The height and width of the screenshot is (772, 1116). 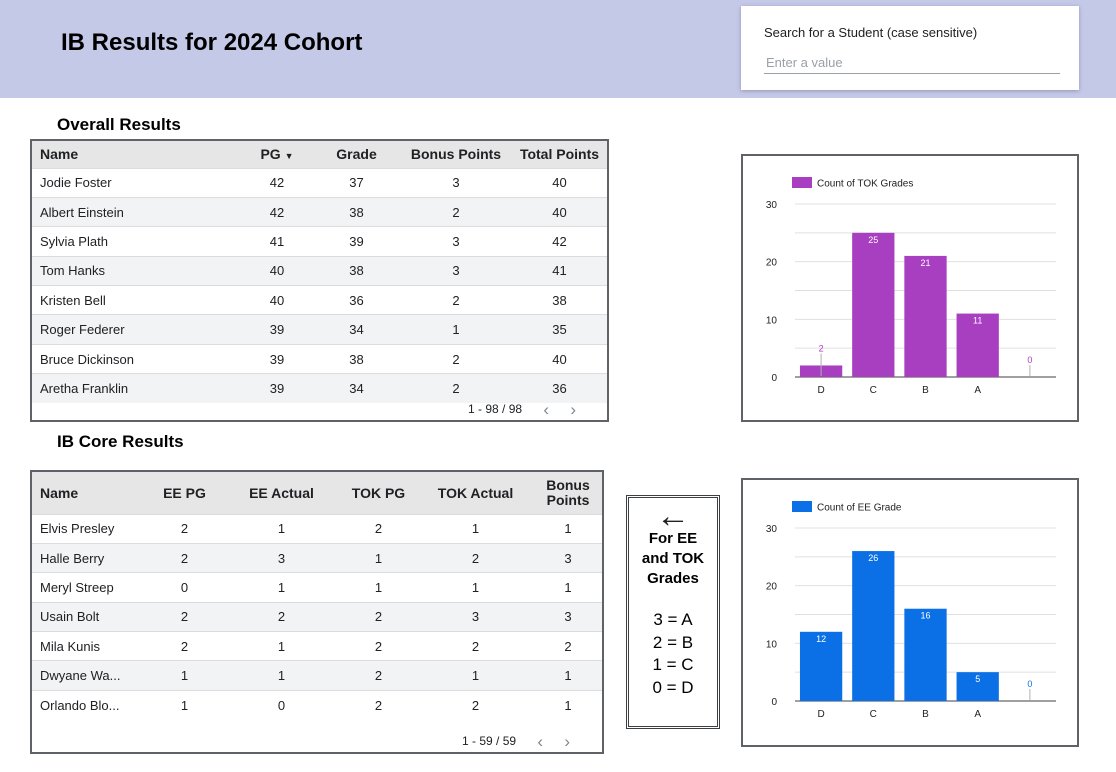 What do you see at coordinates (516, 742) in the screenshot?
I see `core-pagination: 1 - 59 / 59 ‹ ›` at bounding box center [516, 742].